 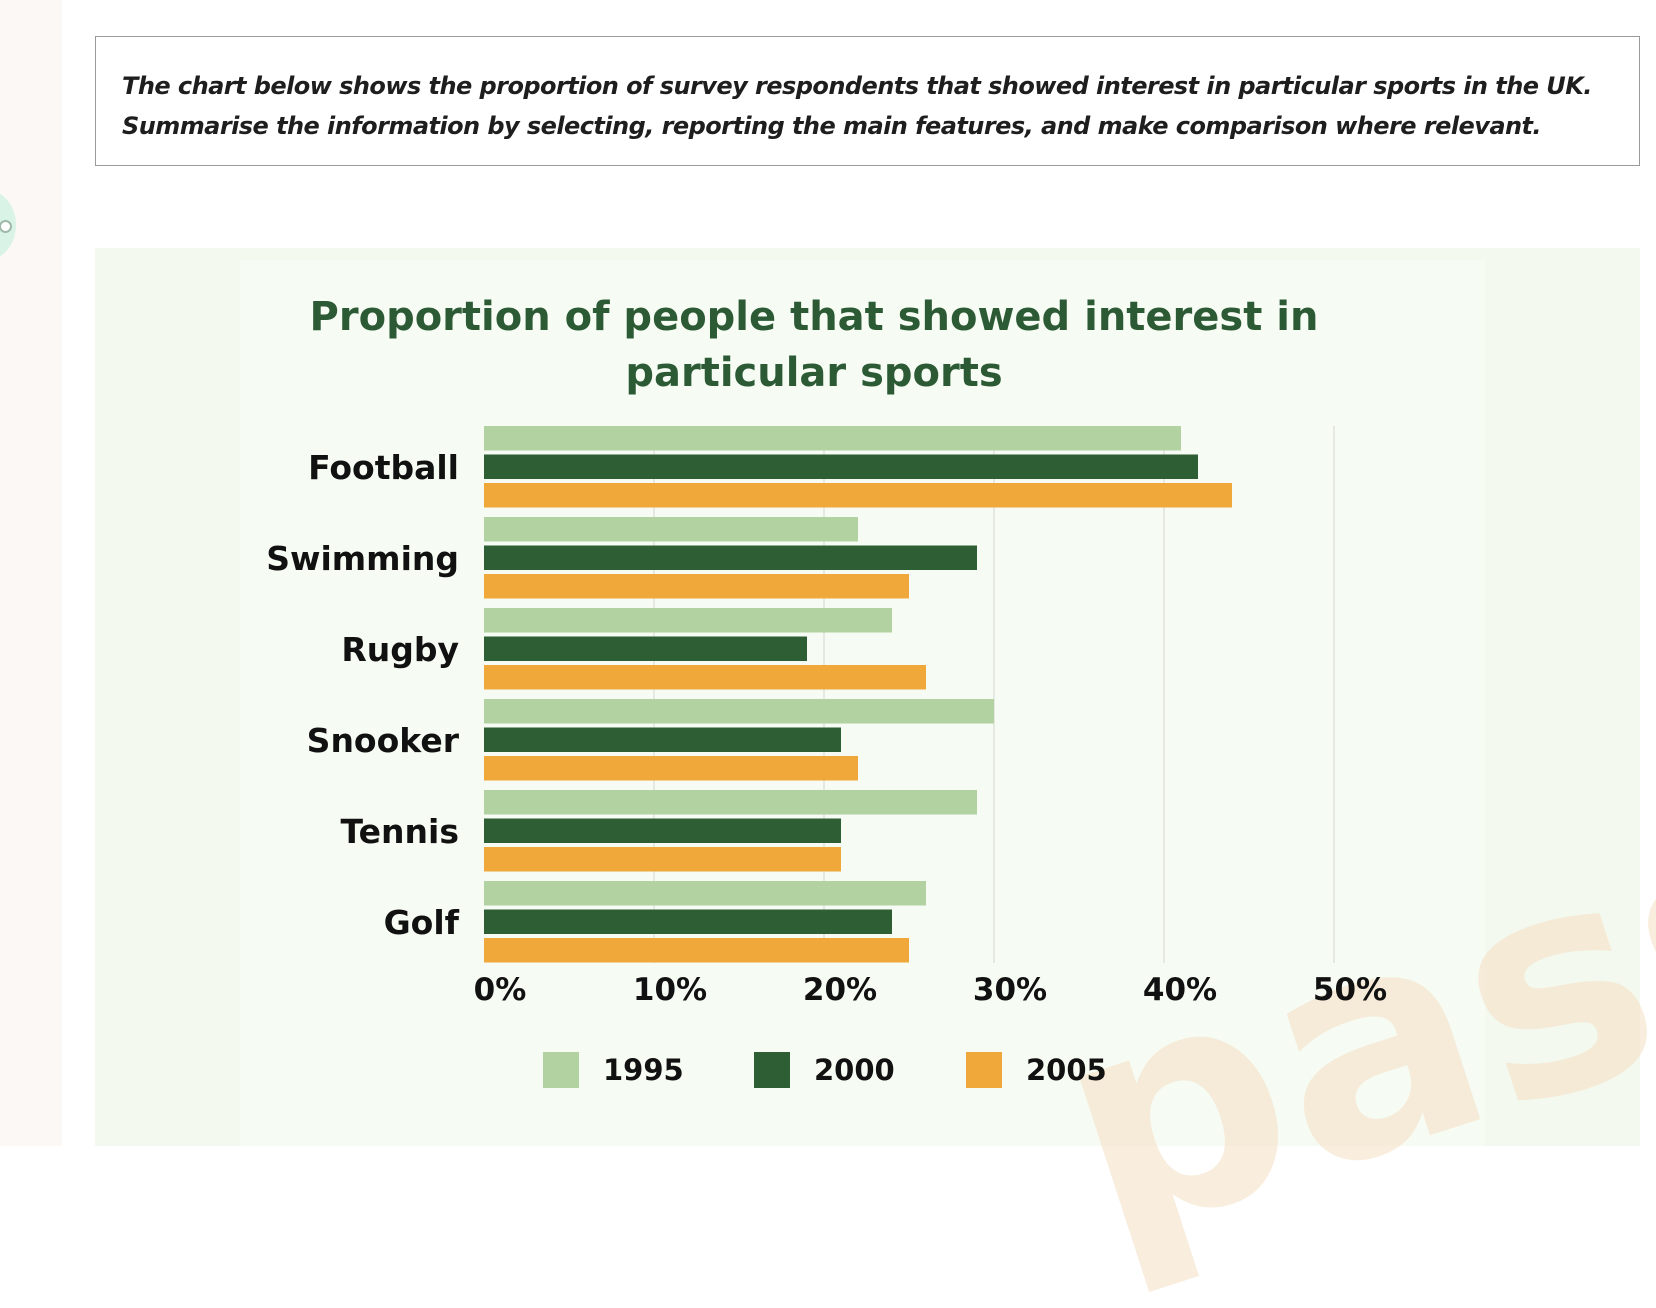 What do you see at coordinates (696, 950) in the screenshot?
I see `bar-golf-2005` at bounding box center [696, 950].